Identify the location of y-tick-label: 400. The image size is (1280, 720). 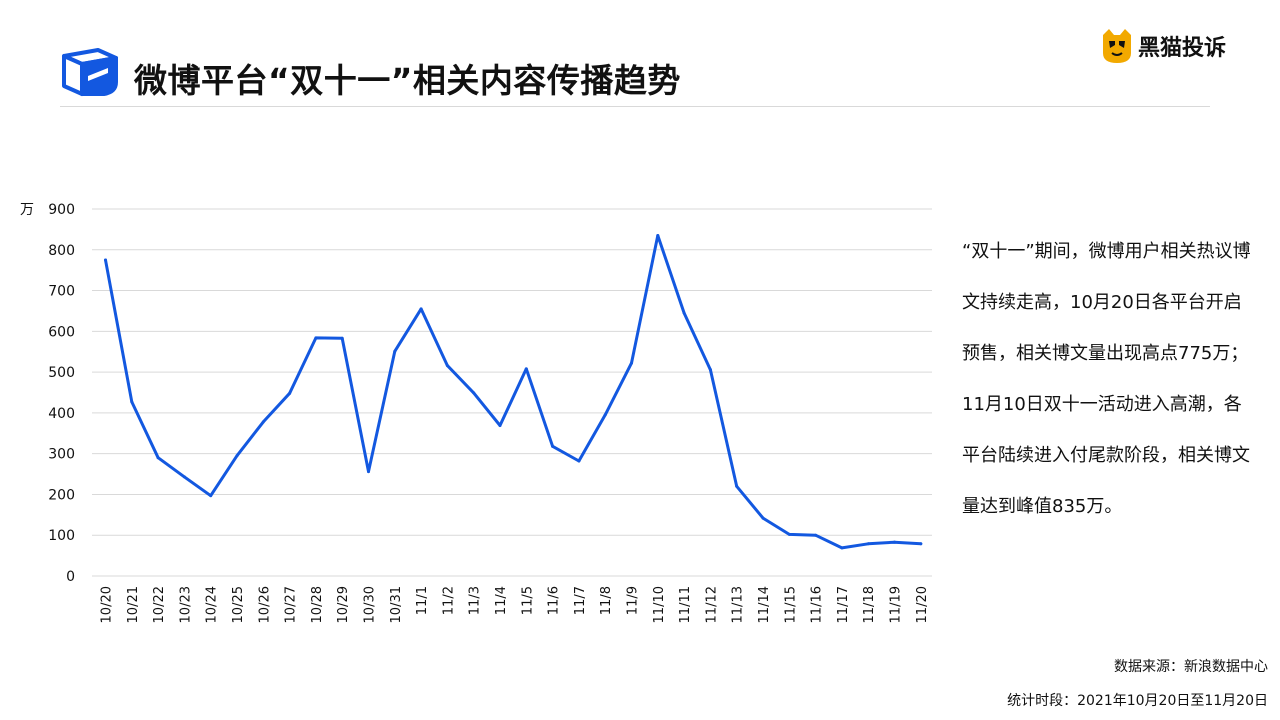
(61, 414).